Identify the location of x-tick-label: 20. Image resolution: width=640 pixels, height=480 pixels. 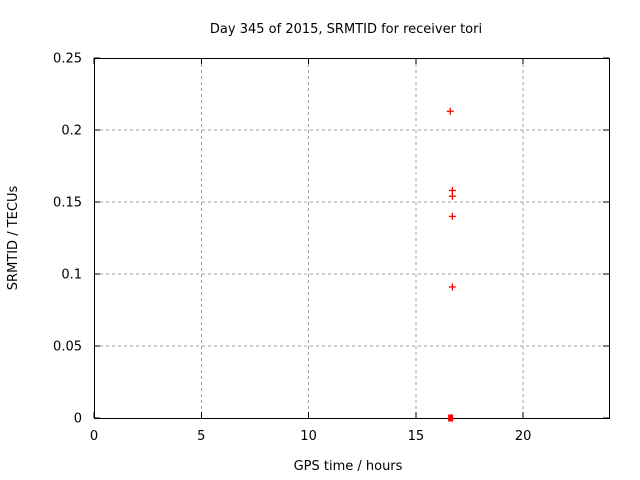
(523, 436).